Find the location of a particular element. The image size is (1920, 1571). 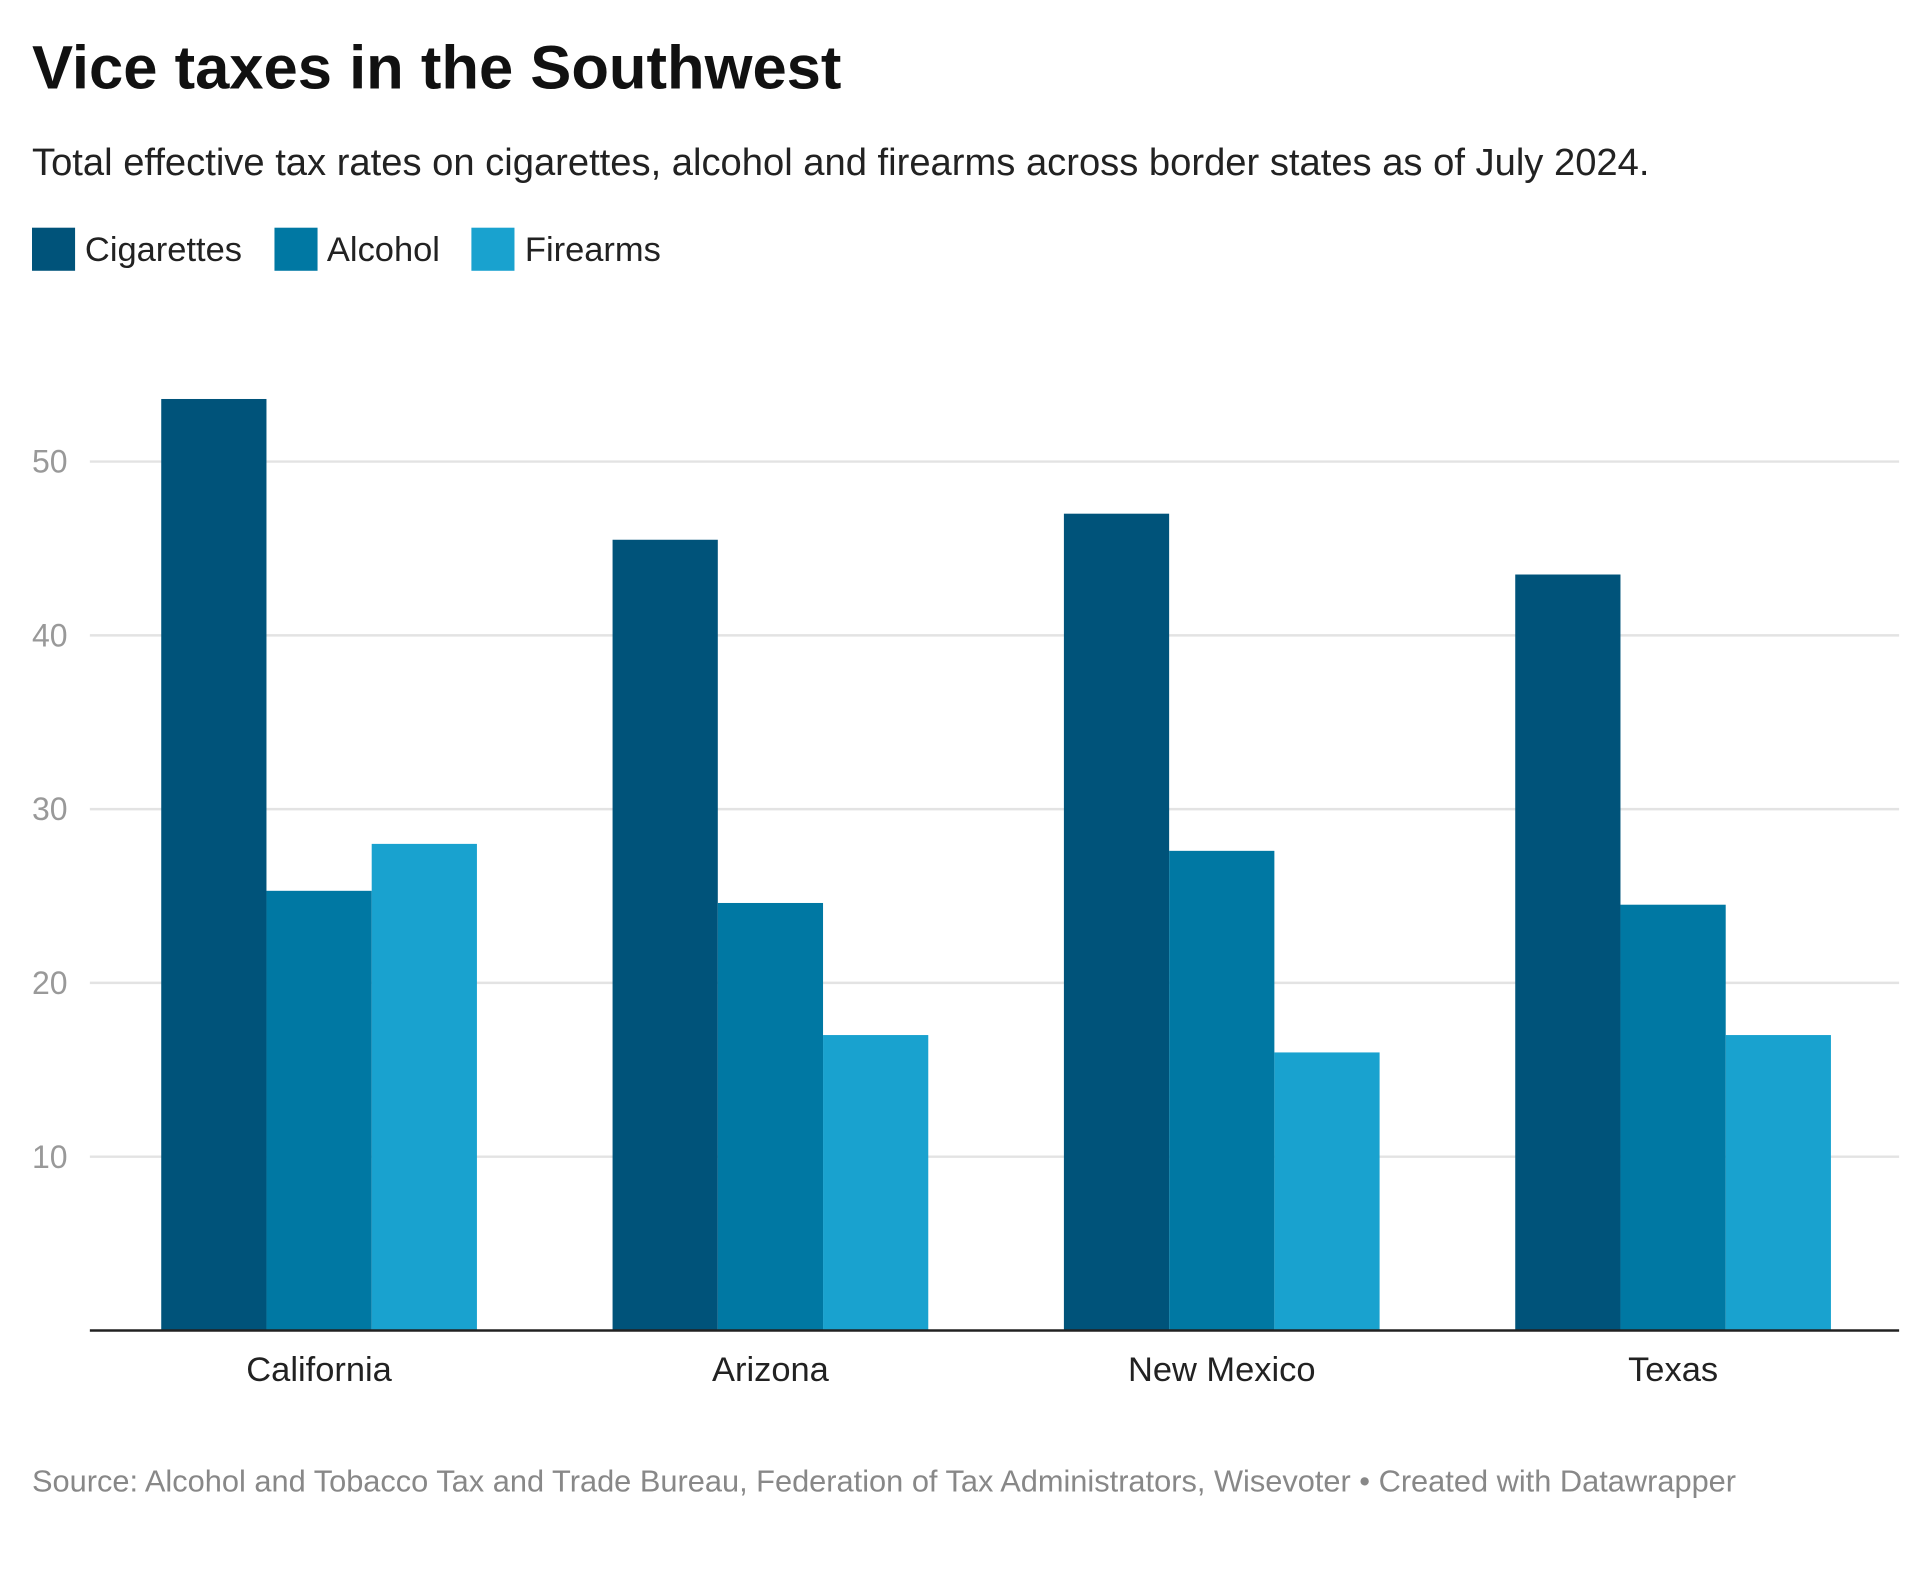

y-tick-label: 40 is located at coordinates (50, 635).